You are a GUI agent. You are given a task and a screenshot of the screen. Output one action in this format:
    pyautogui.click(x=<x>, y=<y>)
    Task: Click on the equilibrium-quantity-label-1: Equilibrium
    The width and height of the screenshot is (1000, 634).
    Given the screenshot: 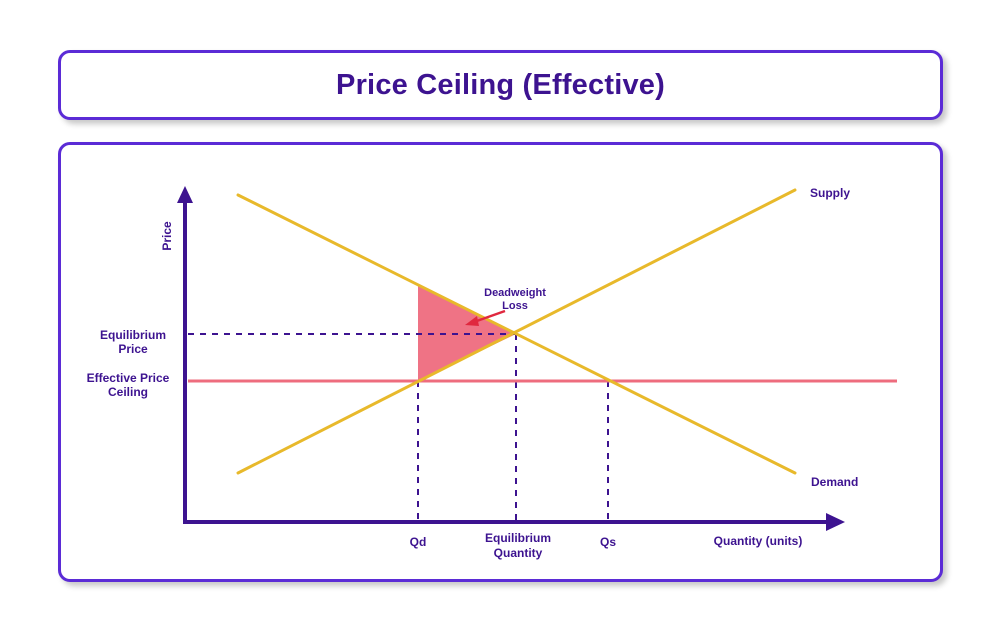 What is the action you would take?
    pyautogui.click(x=518, y=538)
    